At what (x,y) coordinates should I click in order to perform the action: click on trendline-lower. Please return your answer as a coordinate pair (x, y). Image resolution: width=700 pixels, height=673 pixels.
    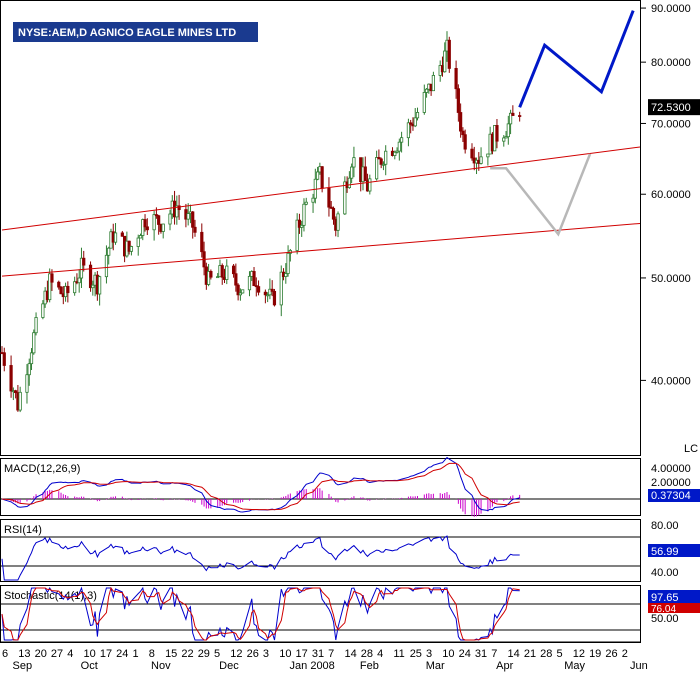
    Looking at the image, I should click on (321, 249).